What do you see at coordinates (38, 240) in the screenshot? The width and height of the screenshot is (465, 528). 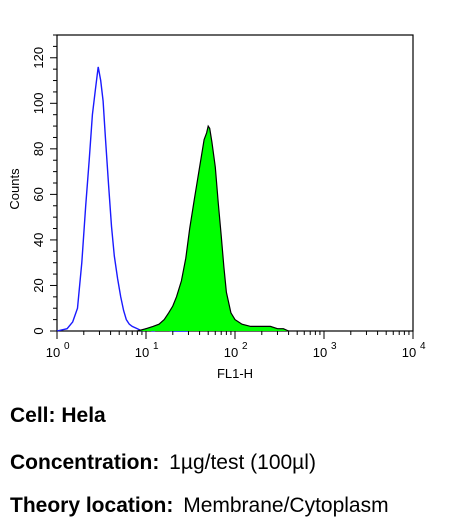 I see `y-tick-label: 40` at bounding box center [38, 240].